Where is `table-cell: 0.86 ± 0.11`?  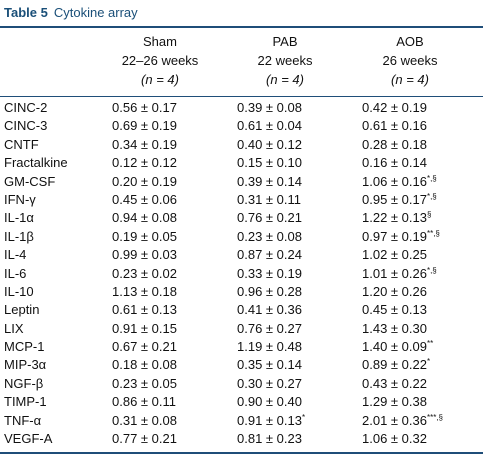
table-cell: 0.86 ± 0.11 is located at coordinates (144, 402).